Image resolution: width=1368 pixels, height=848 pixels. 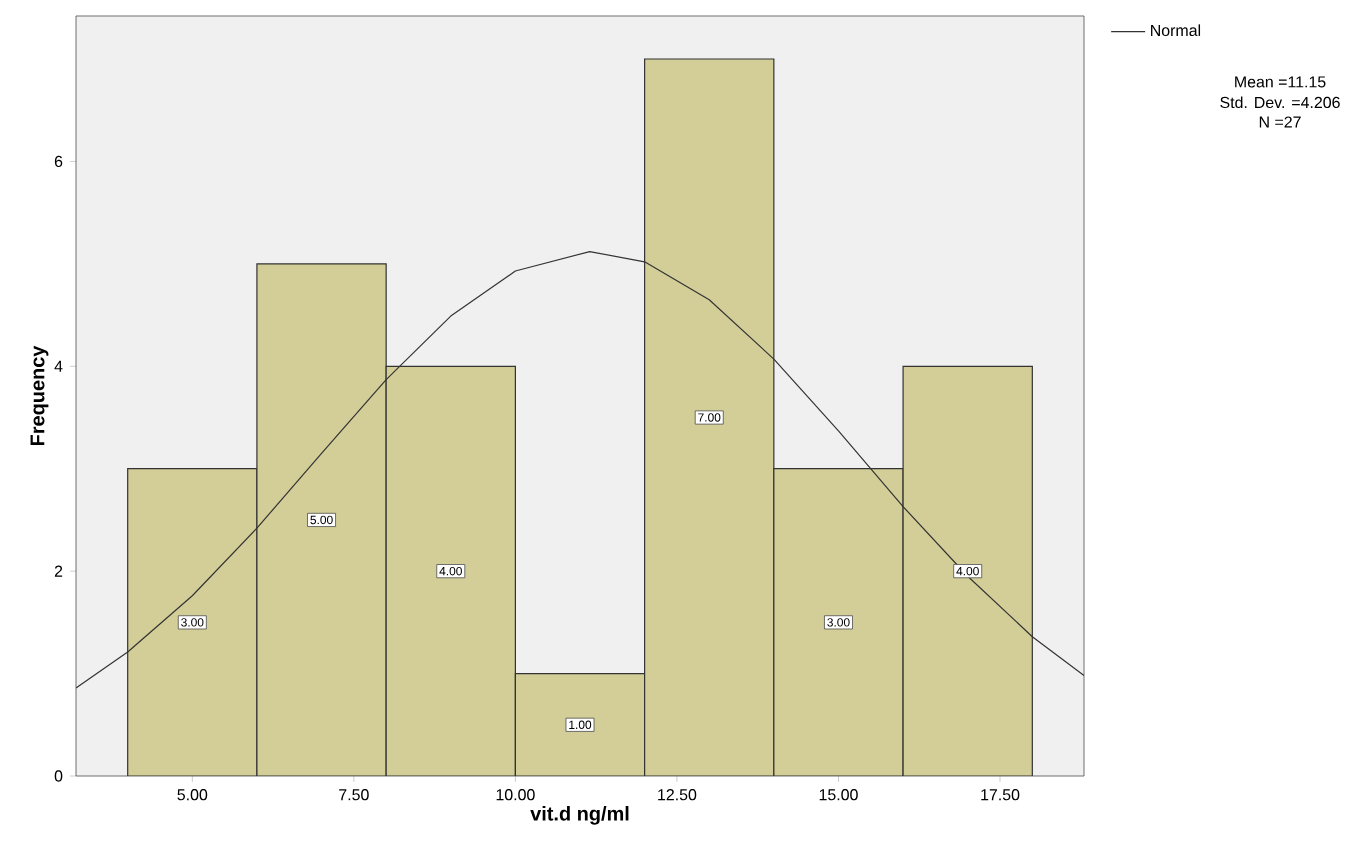 What do you see at coordinates (579, 815) in the screenshot?
I see `x-axis-title: vit.d ng/ml` at bounding box center [579, 815].